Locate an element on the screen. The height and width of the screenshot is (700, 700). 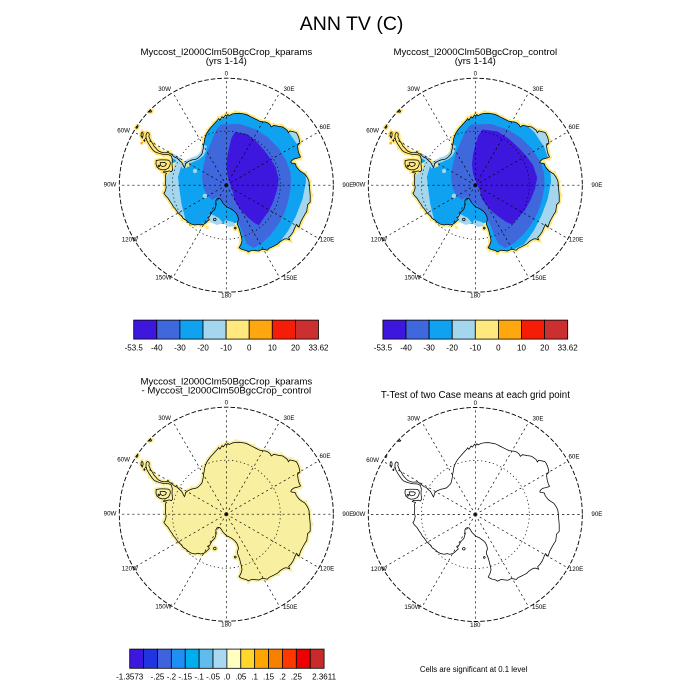
svg-text: ANN TV (C) is located at coordinates (352, 24).